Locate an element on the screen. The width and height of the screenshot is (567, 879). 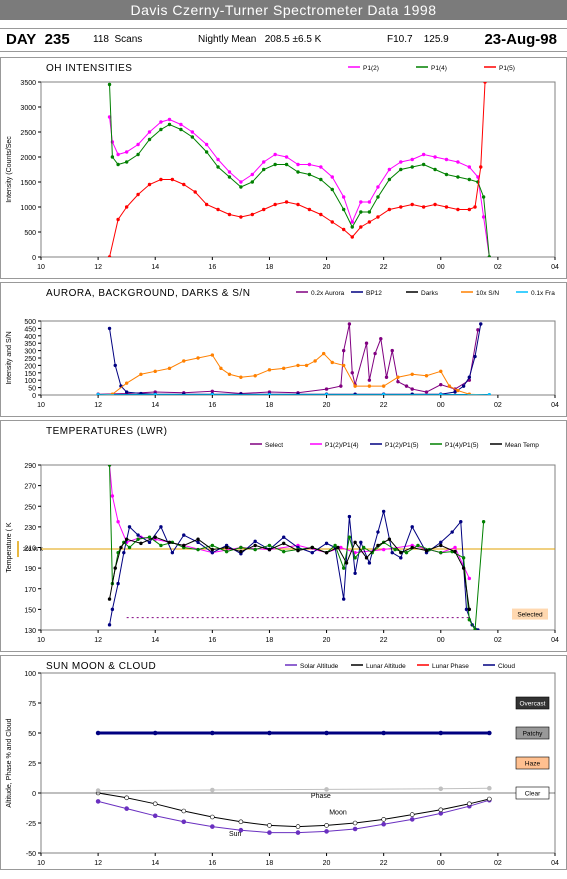
nightly-mean: Nightly Mean 208.5 ±6.5 K is located at coordinates (260, 39).